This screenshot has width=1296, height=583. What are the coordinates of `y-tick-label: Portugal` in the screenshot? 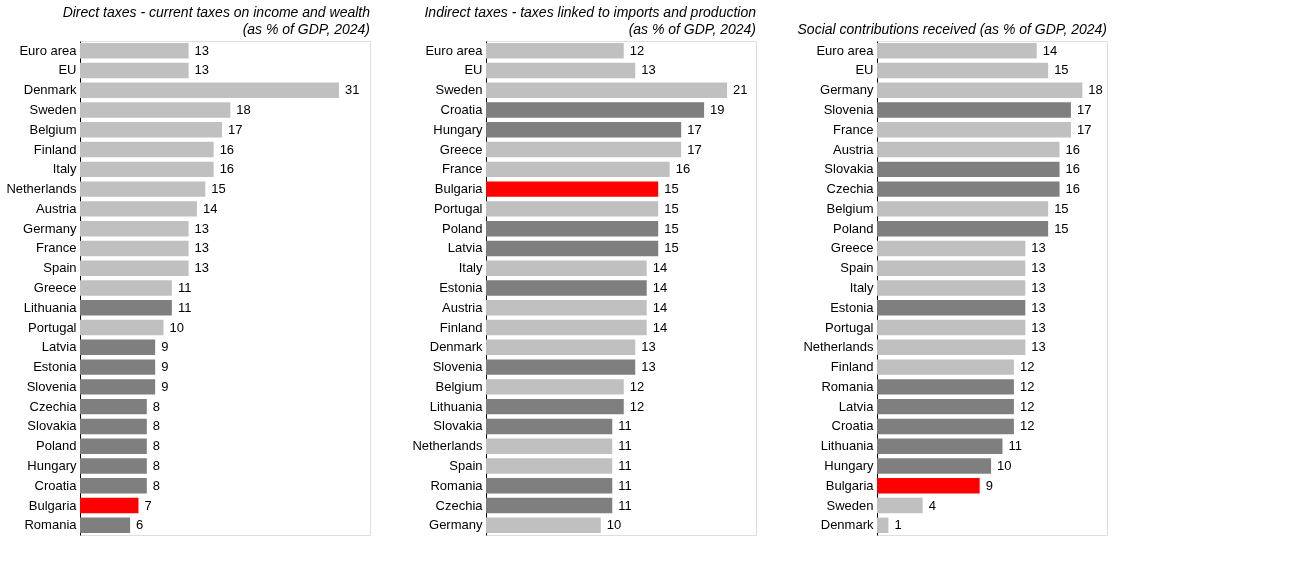 It's located at (52, 327).